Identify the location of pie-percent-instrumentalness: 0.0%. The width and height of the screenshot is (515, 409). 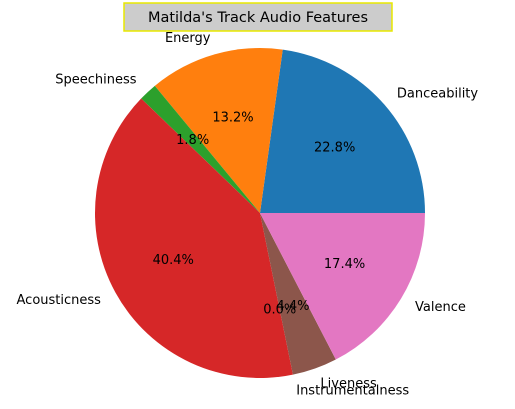
(279, 310).